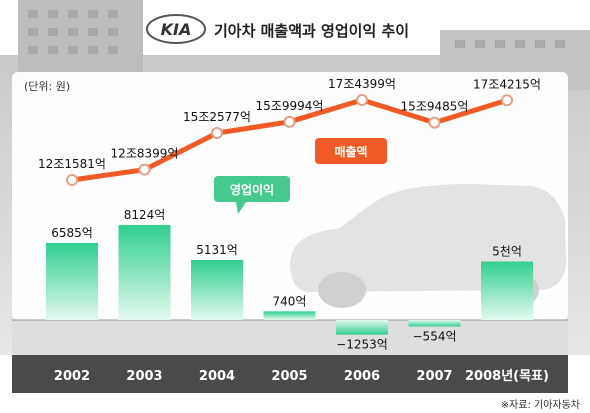 The image size is (590, 413). What do you see at coordinates (72, 164) in the screenshot?
I see `revenue-value-label-0: 12조1581억` at bounding box center [72, 164].